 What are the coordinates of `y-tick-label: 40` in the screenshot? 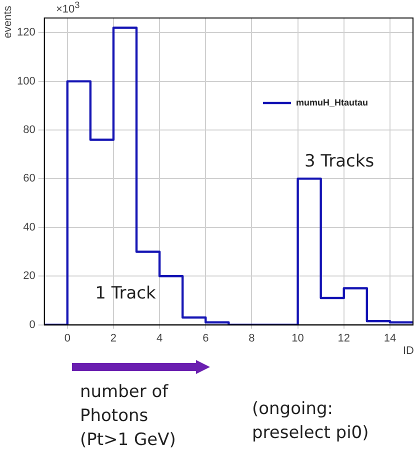 It's located at (29, 227).